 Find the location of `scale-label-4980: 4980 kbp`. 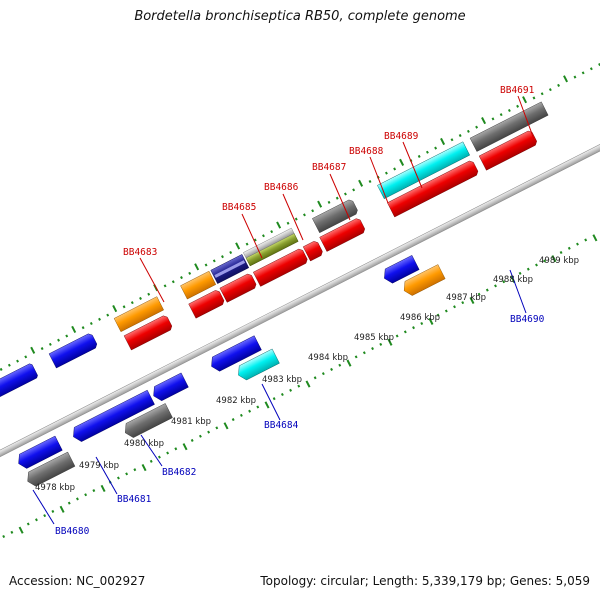

scale-label-4980: 4980 kbp is located at coordinates (144, 444).